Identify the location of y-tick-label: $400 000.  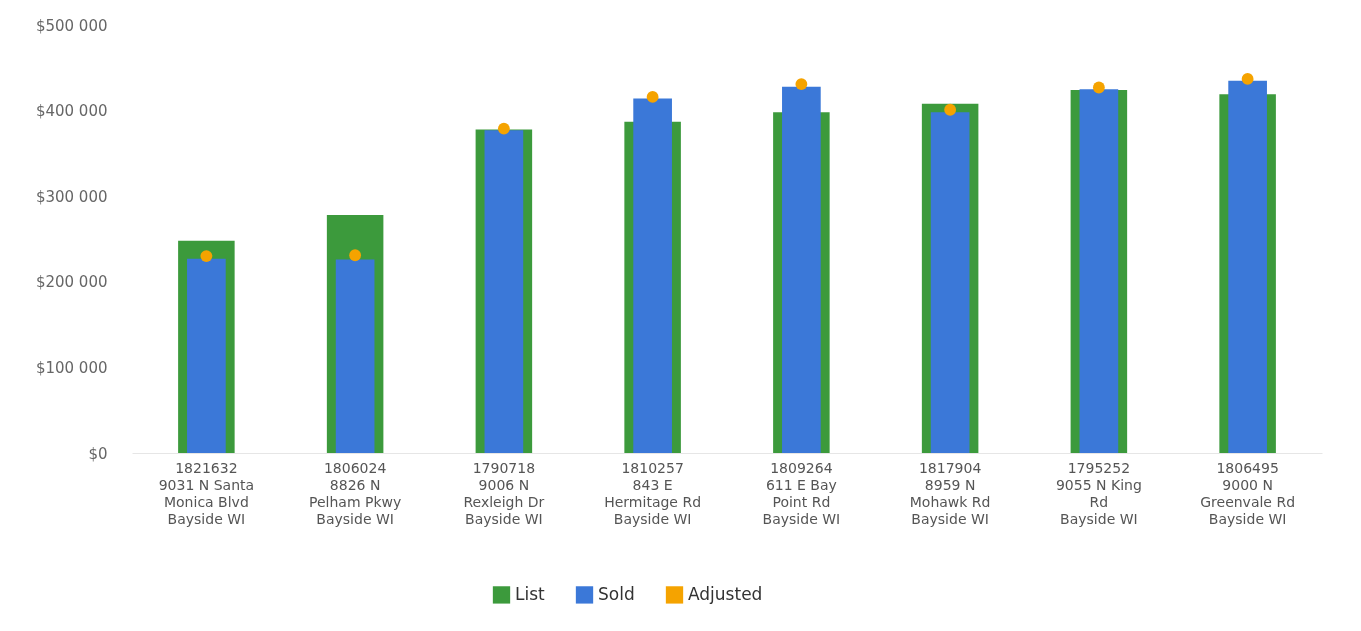
(71, 111).